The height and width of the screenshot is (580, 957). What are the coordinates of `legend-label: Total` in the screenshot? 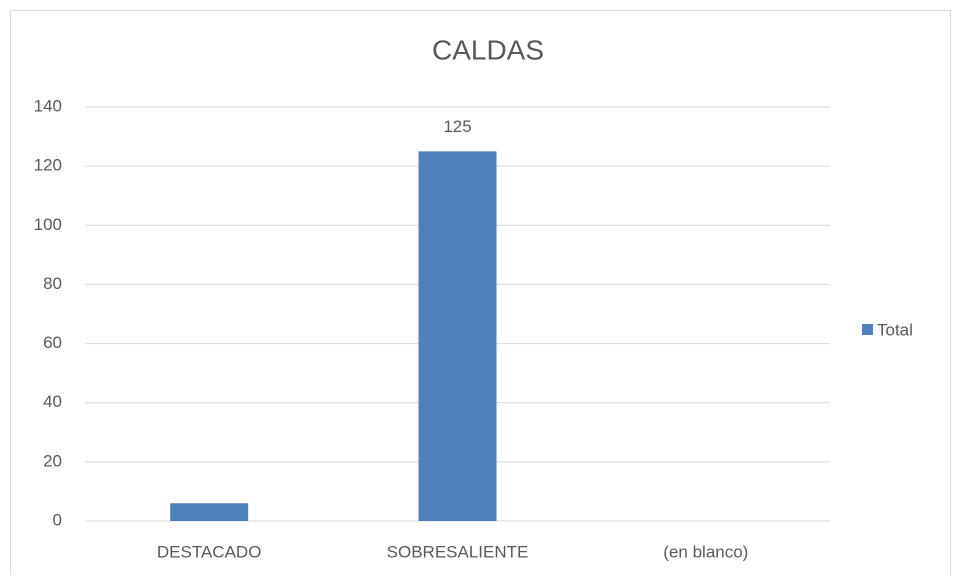 It's located at (895, 329).